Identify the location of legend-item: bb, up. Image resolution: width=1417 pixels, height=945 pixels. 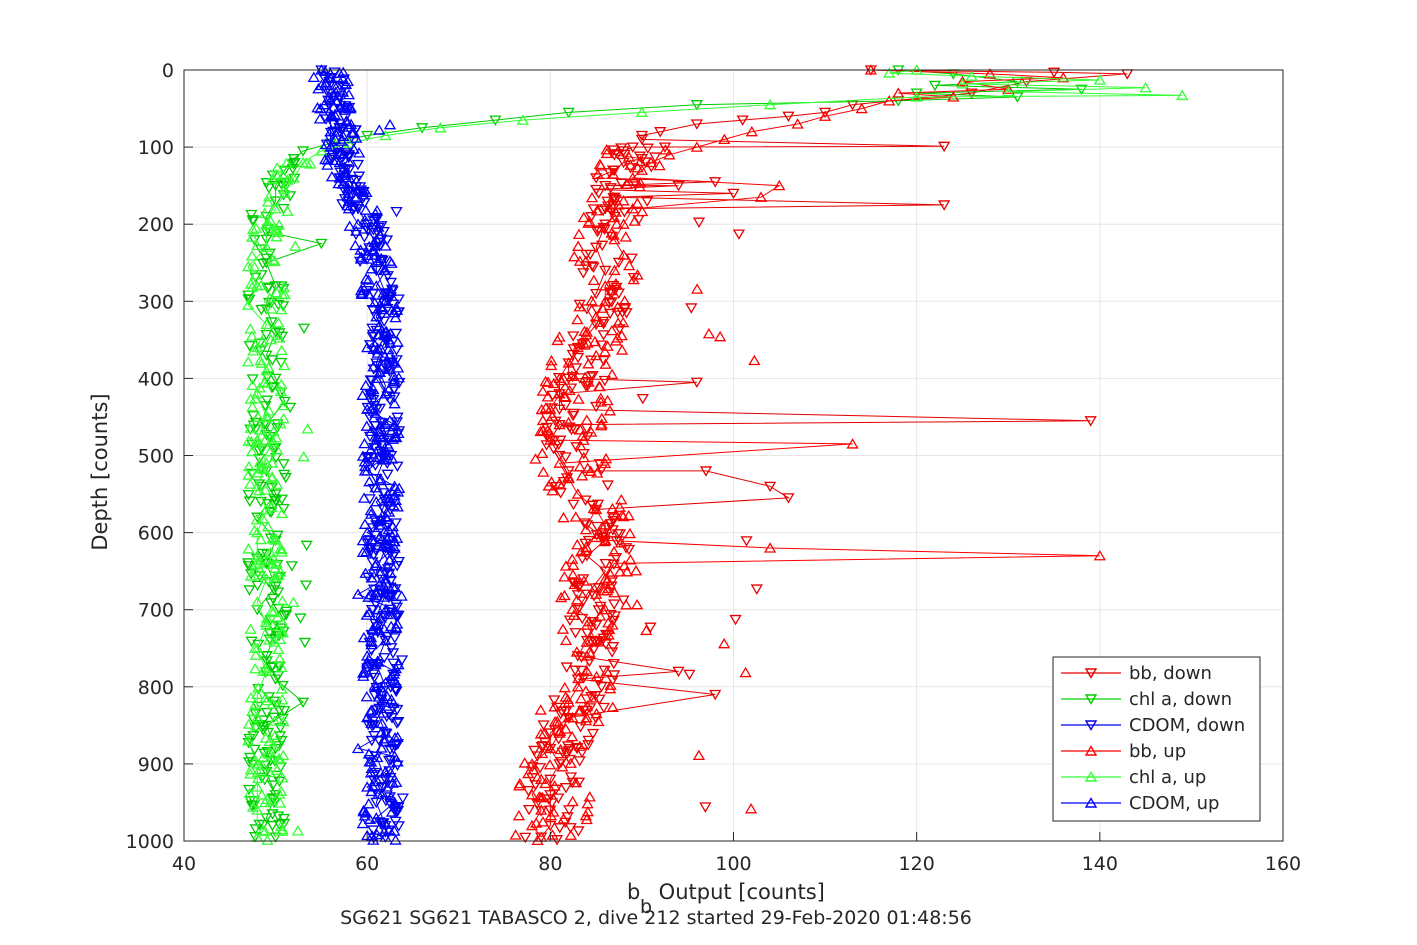
(1123, 751).